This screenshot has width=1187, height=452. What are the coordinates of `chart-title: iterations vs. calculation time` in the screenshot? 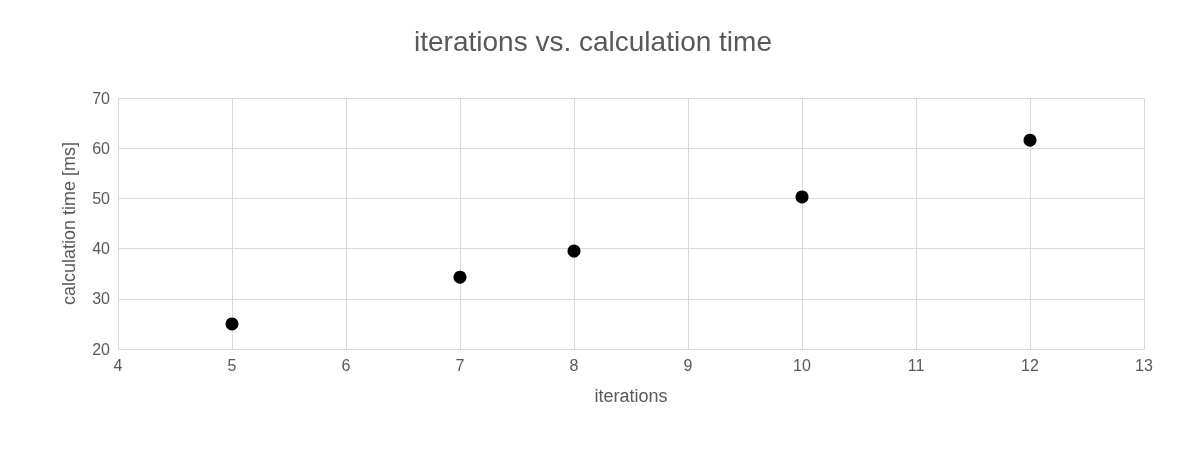 It's located at (593, 41).